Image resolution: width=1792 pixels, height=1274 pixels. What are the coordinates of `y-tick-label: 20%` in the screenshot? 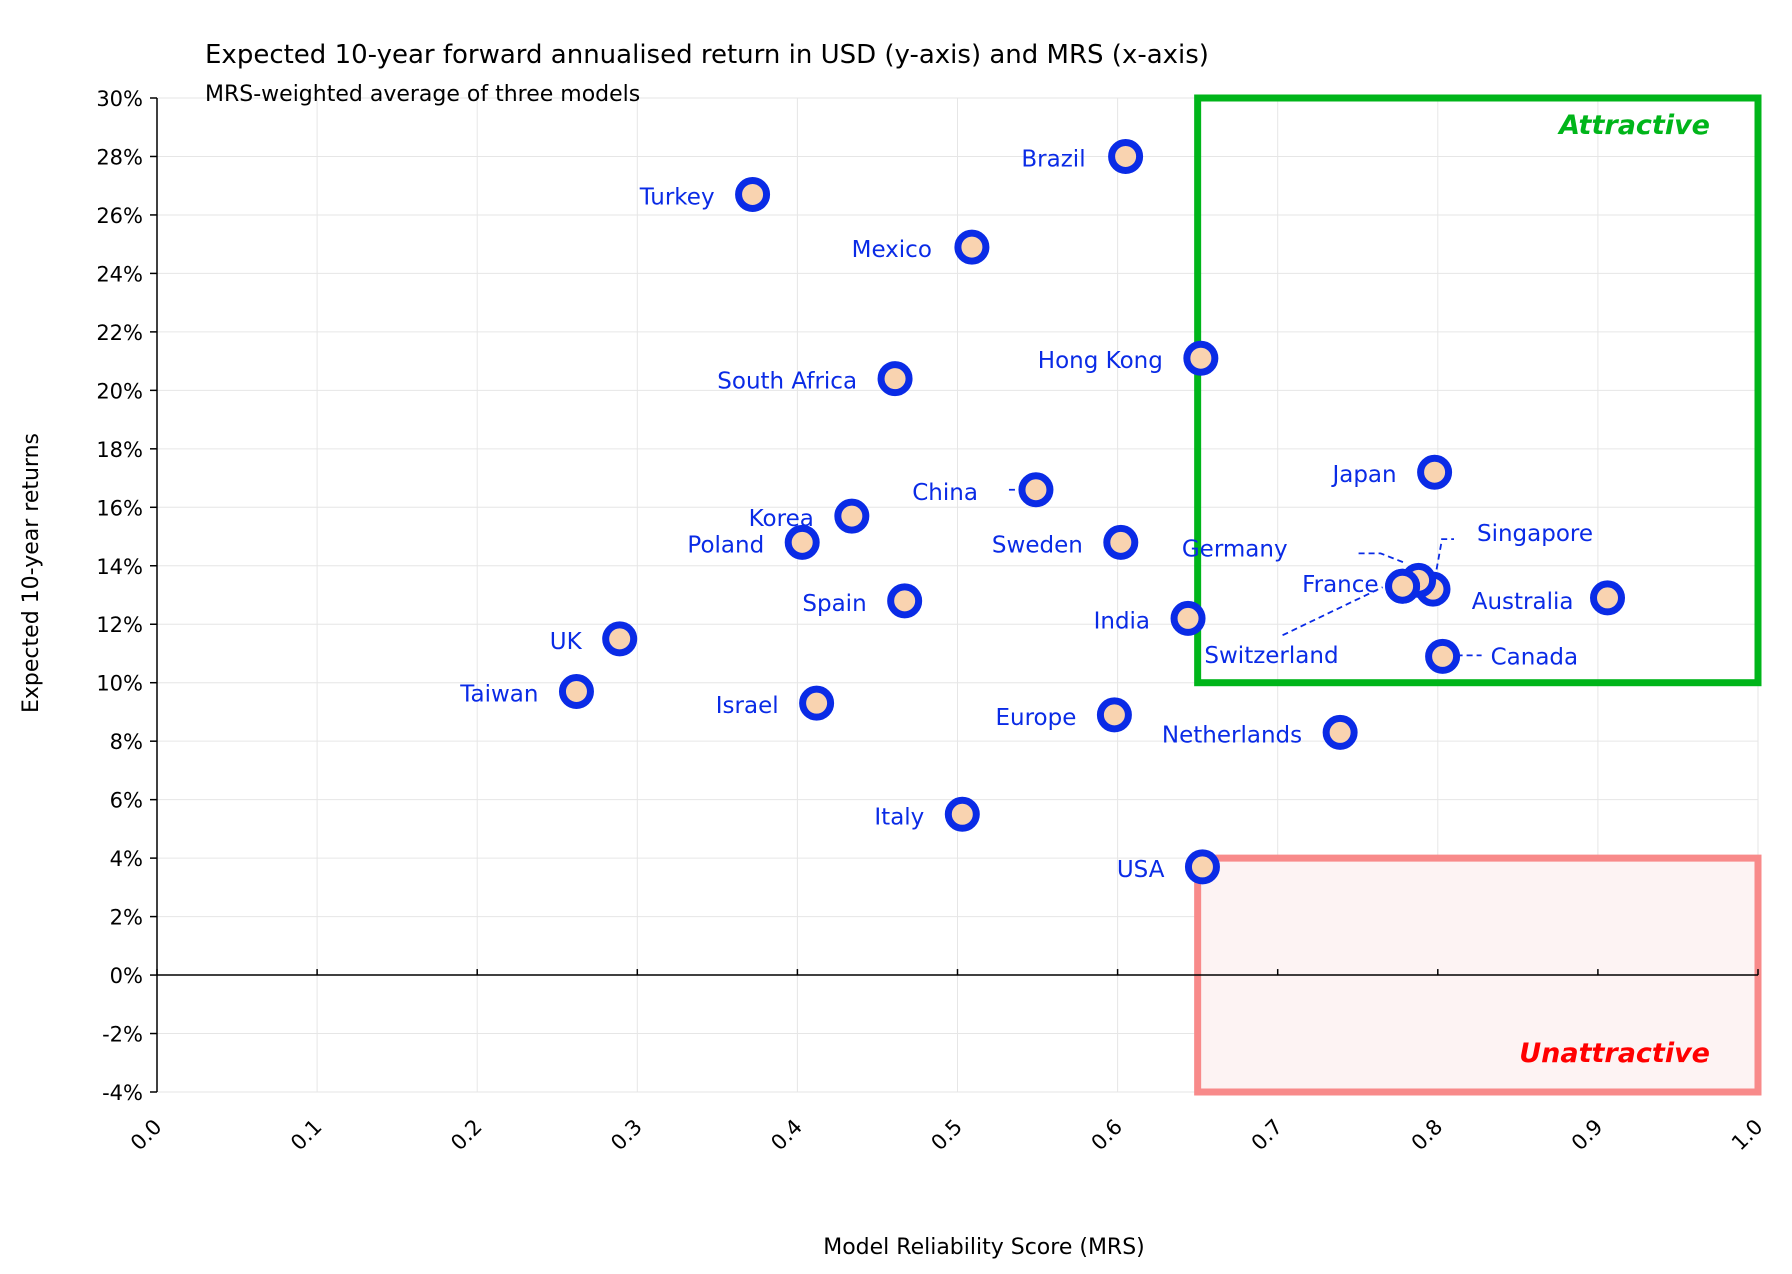 It's located at (119, 391).